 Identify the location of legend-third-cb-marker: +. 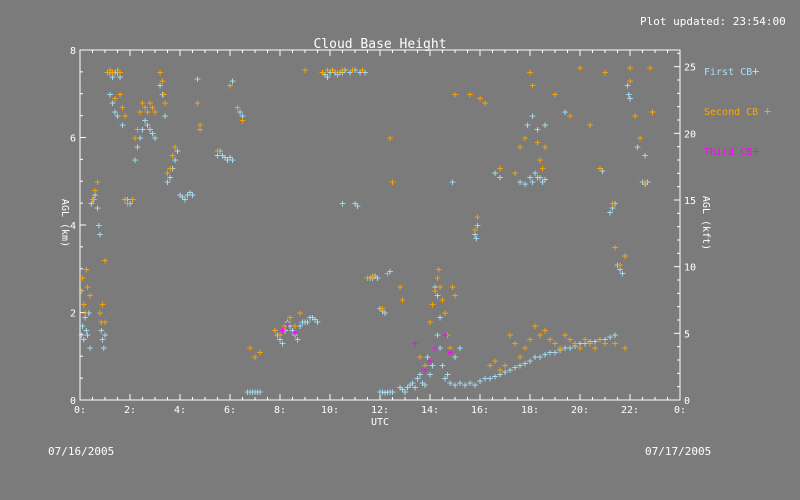
(755, 151).